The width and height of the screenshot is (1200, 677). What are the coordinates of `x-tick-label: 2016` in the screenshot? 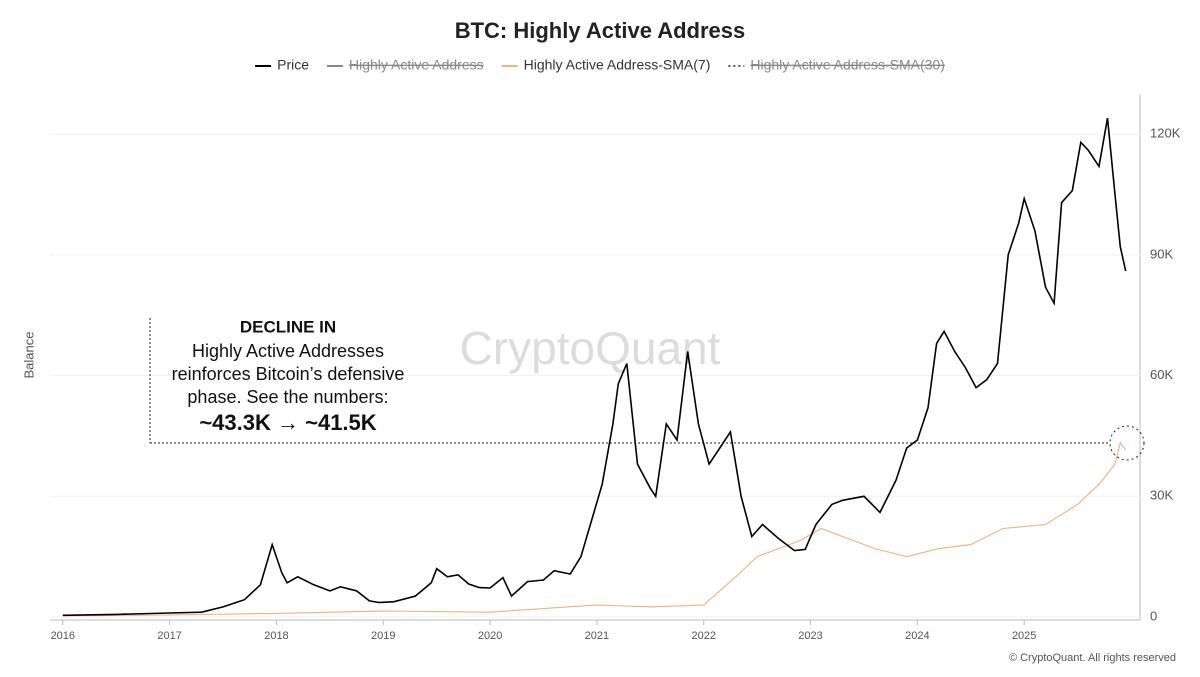 It's located at (63, 636).